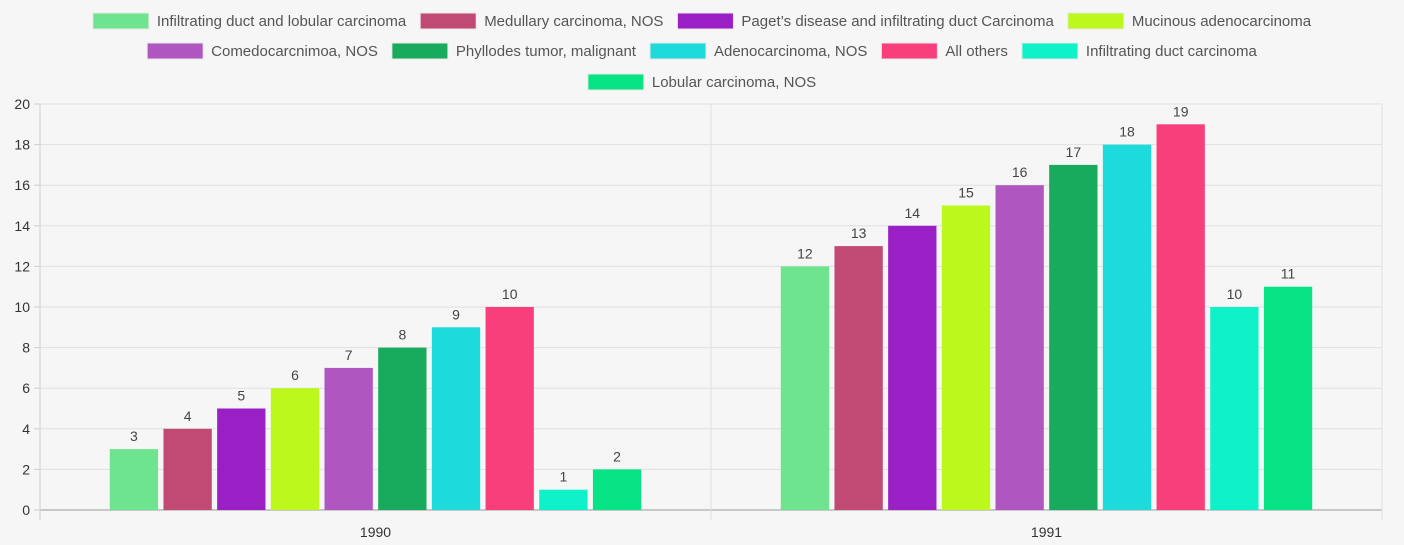 The image size is (1404, 545). I want to click on data-label: 12, so click(805, 253).